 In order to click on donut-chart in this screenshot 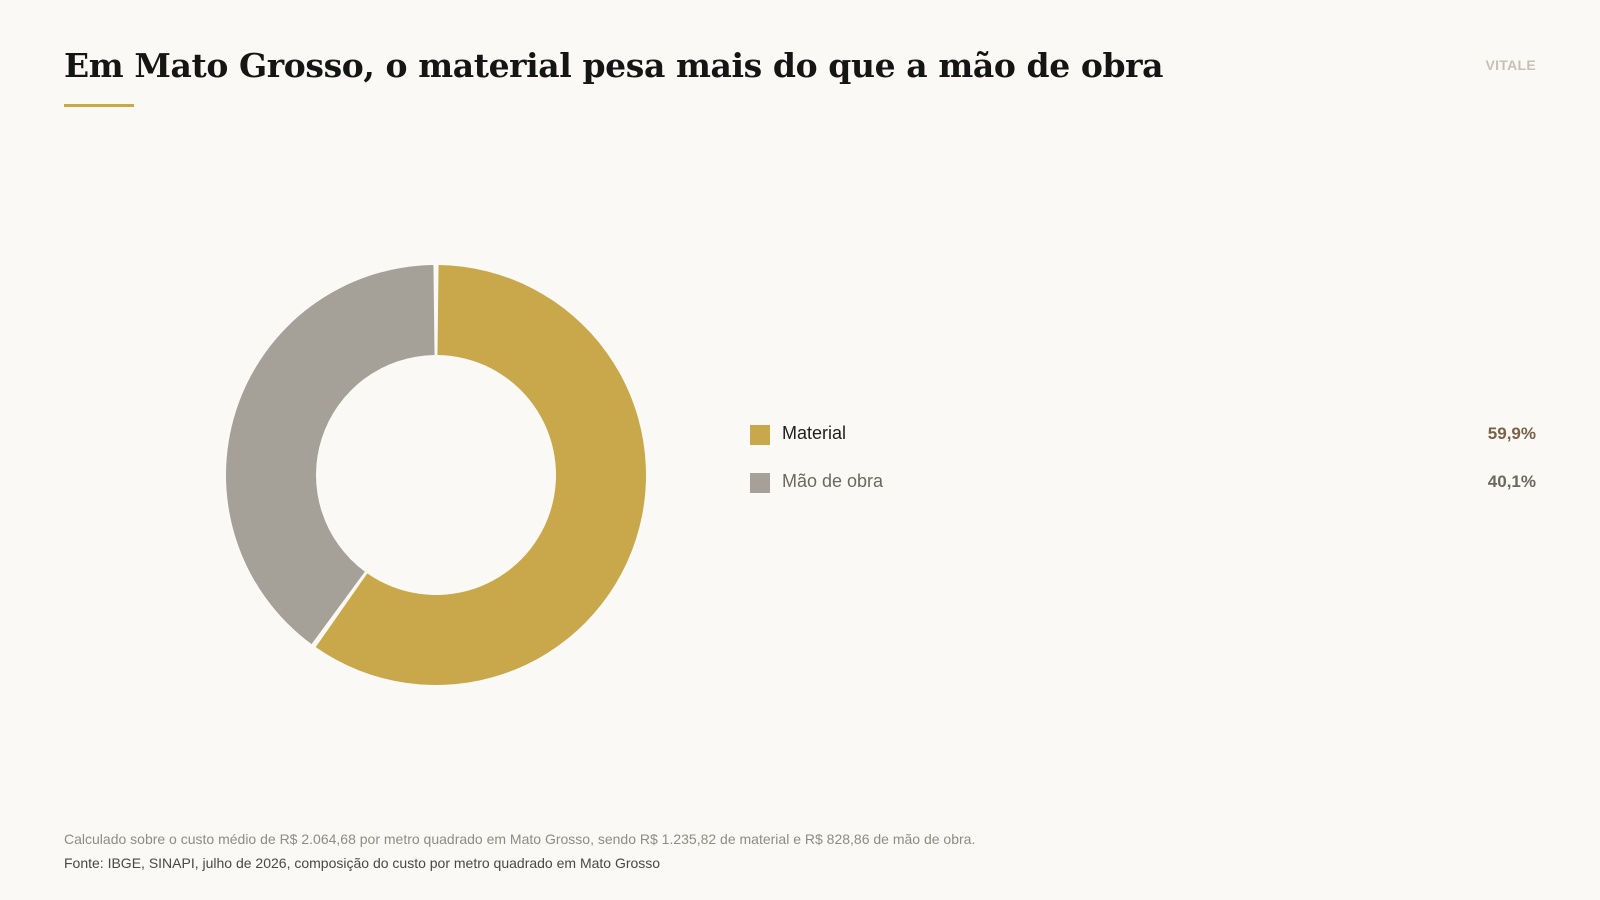, I will do `click(436, 475)`.